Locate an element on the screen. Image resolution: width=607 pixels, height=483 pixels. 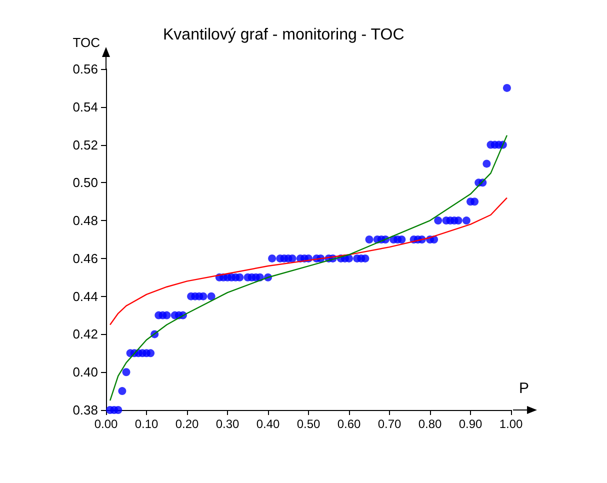
x-tick-label: 0.40 is located at coordinates (268, 424).